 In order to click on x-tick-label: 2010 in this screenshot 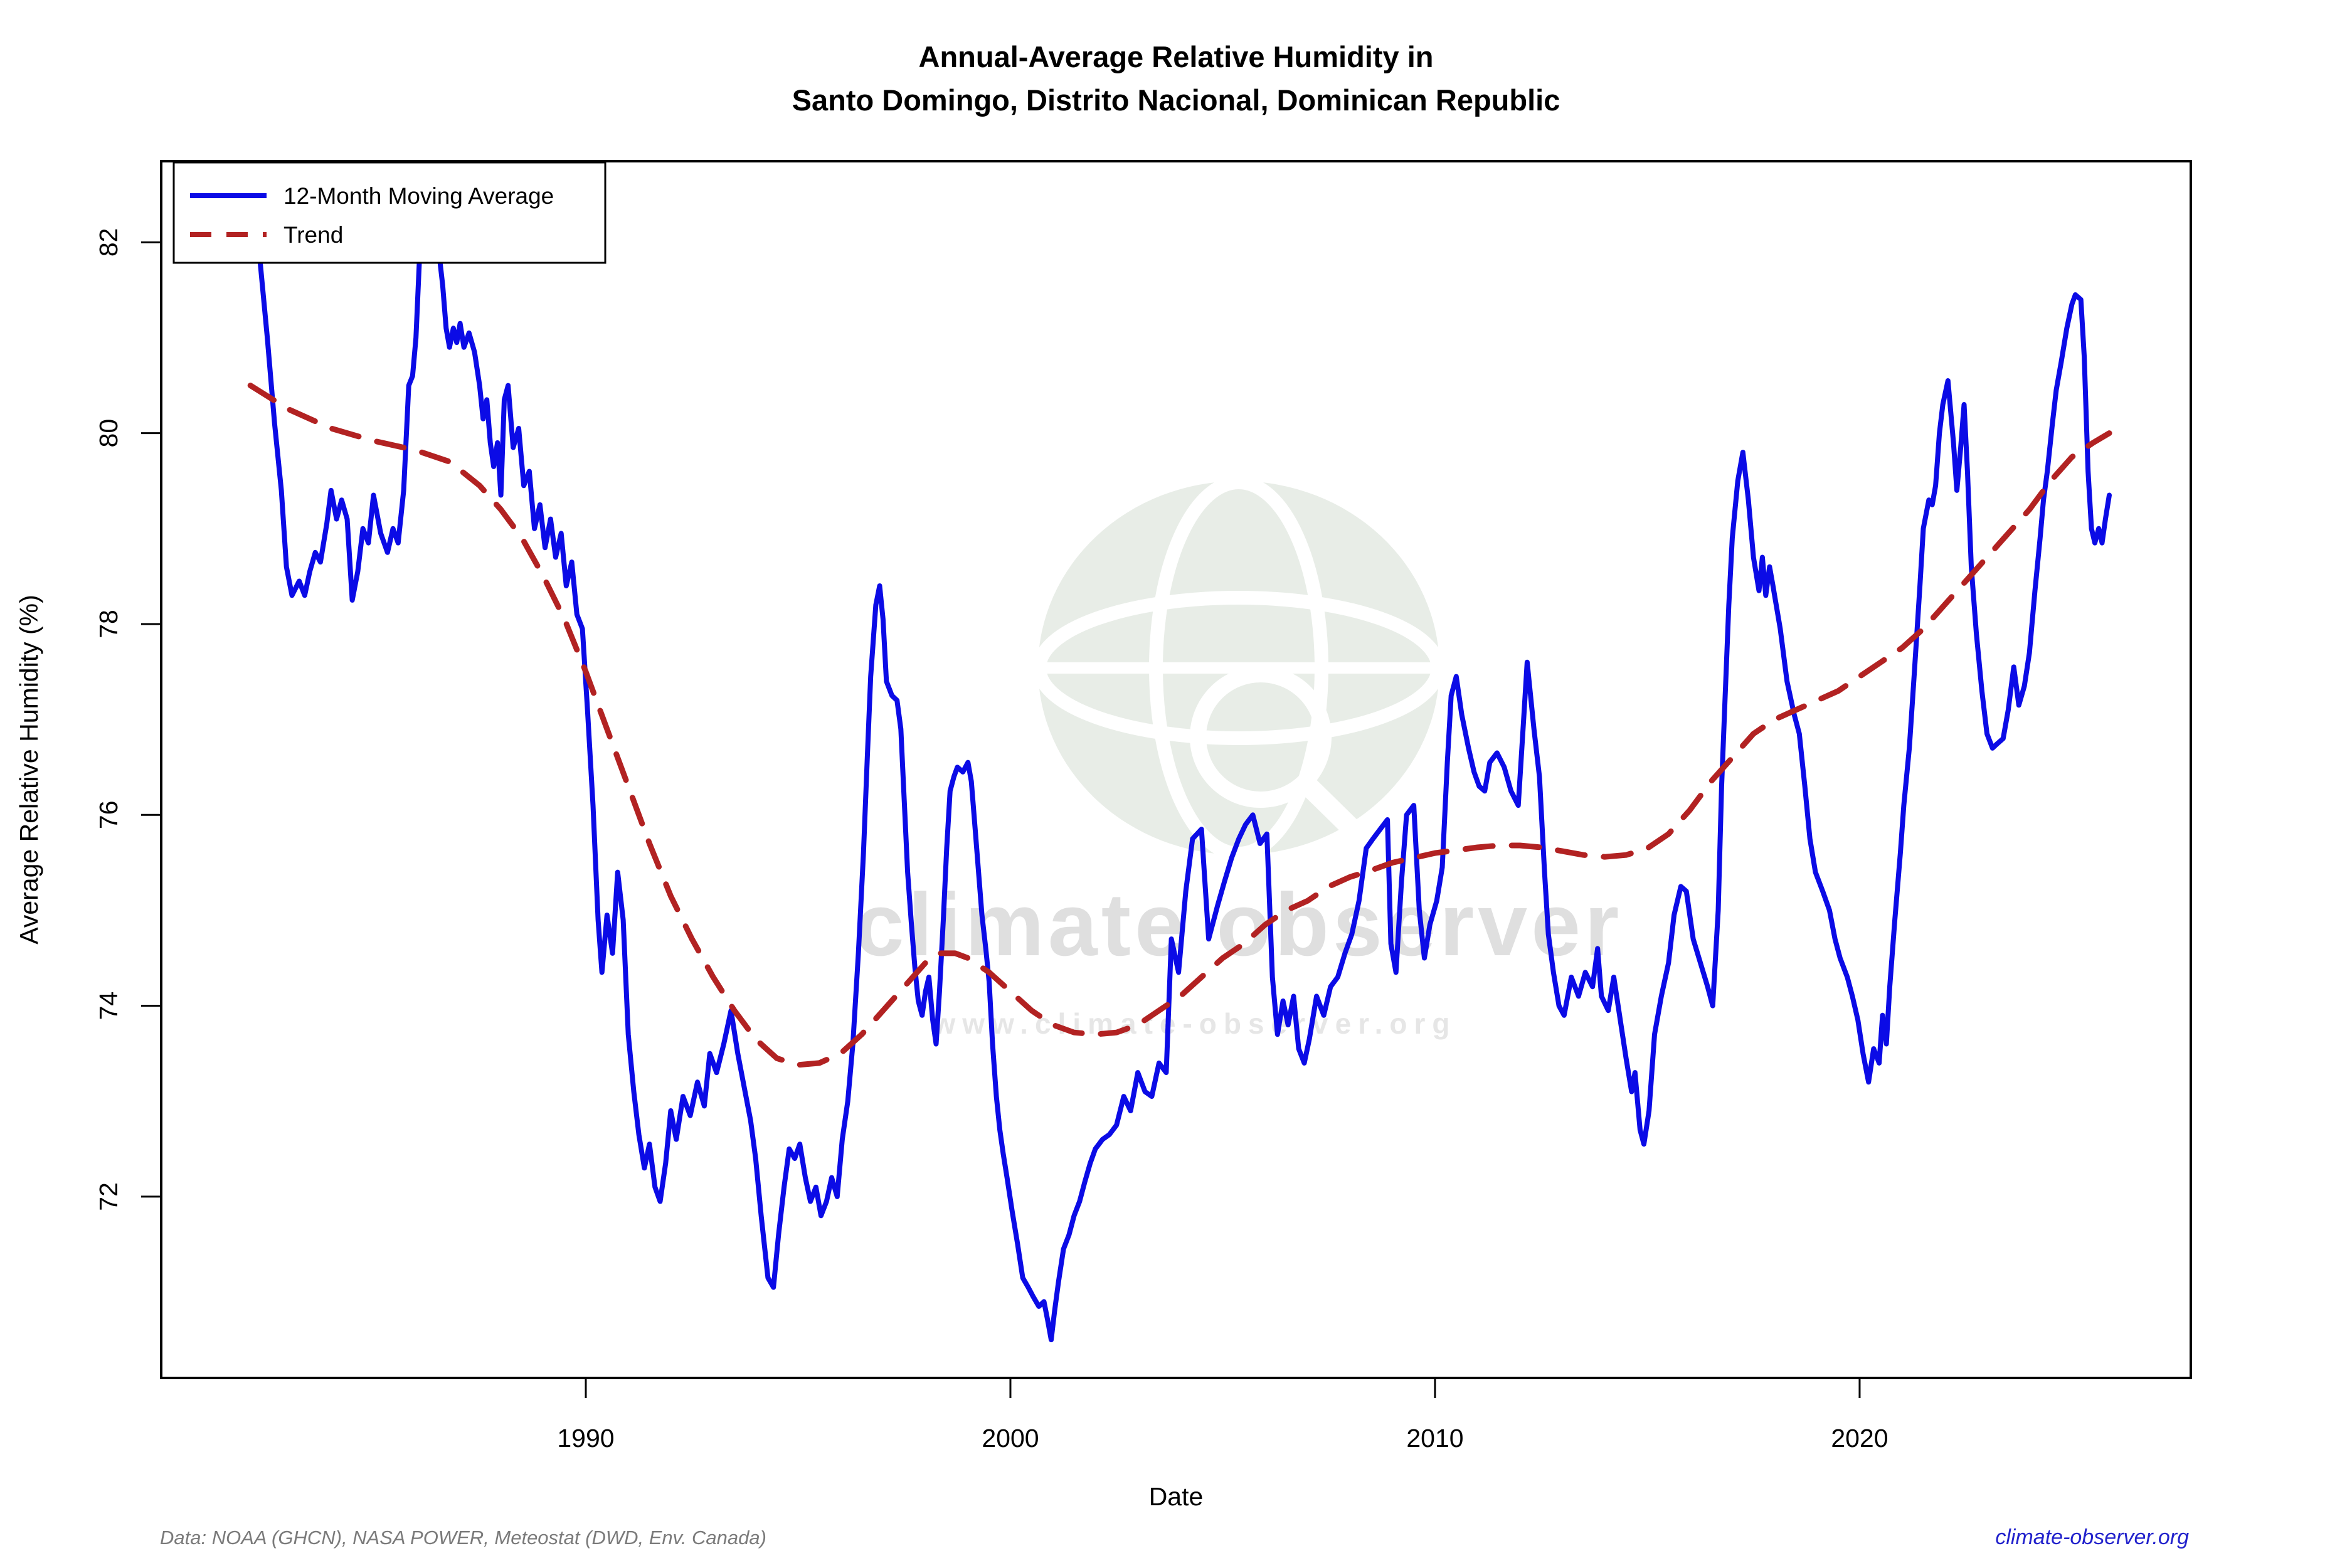, I will do `click(1434, 1438)`.